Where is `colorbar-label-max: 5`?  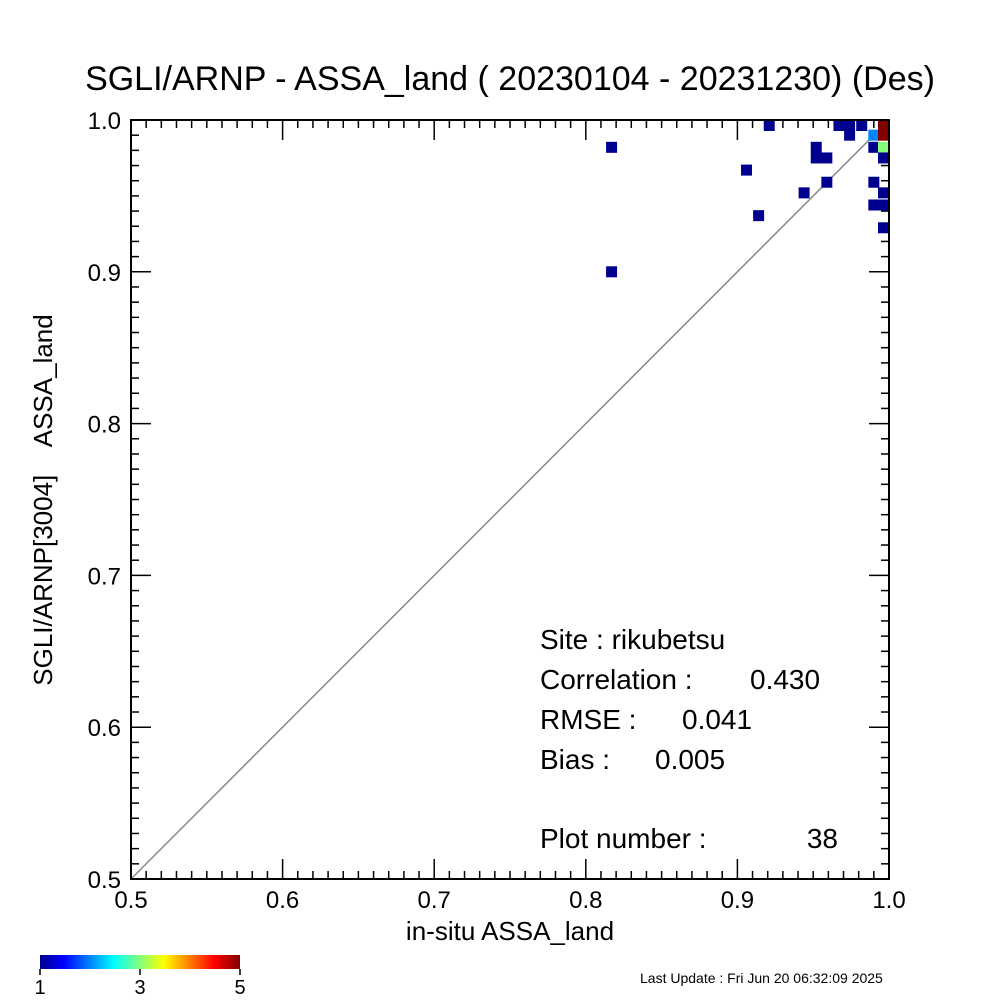
colorbar-label-max: 5 is located at coordinates (239, 988).